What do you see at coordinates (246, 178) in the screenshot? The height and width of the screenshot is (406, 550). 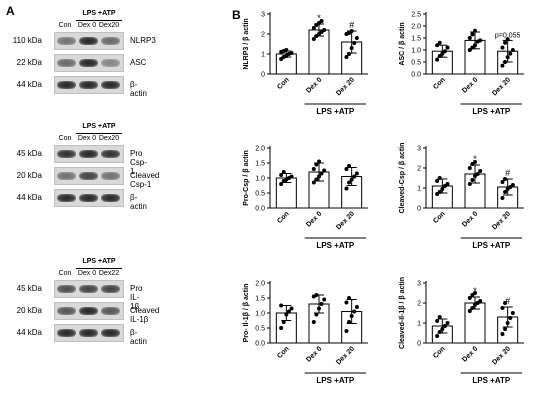 I see `y-axis-label: Pro-Csp / β actin` at bounding box center [246, 178].